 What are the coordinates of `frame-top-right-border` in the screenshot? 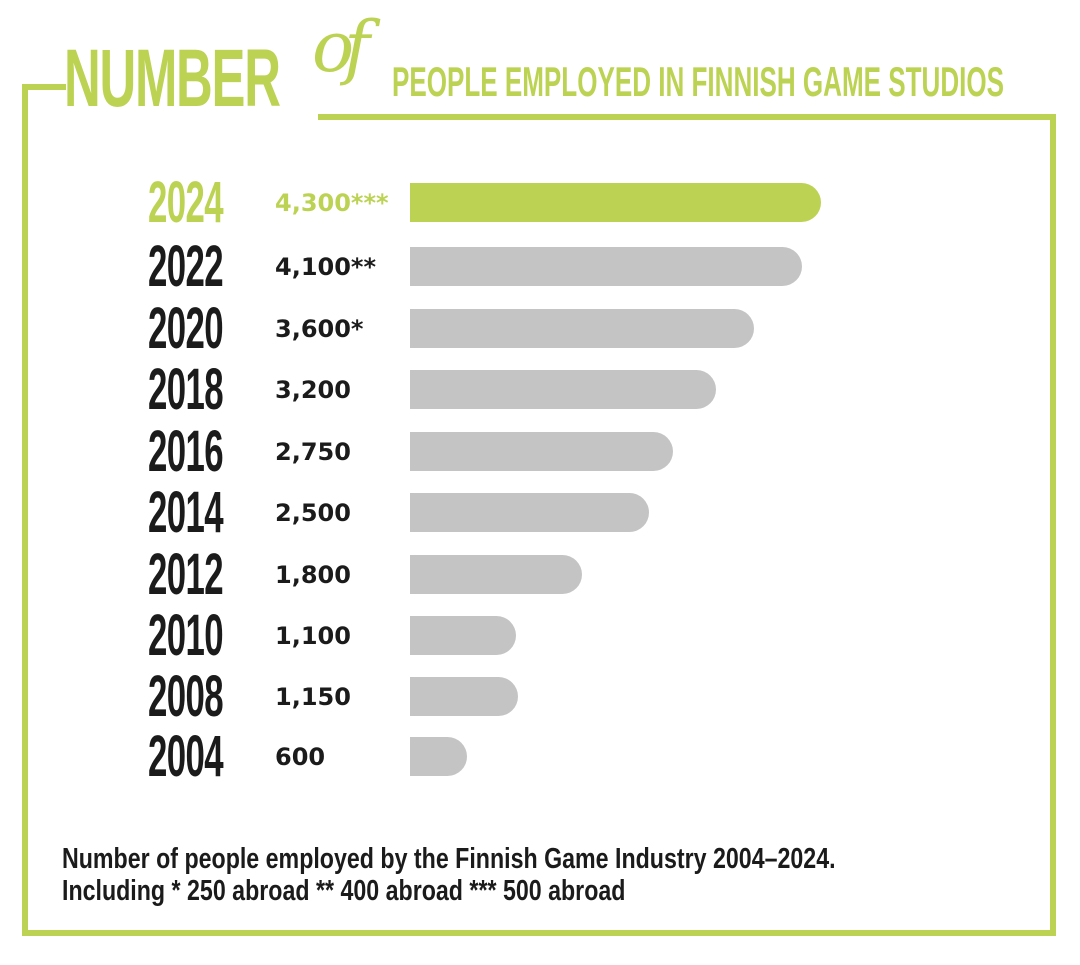 It's located at (687, 117).